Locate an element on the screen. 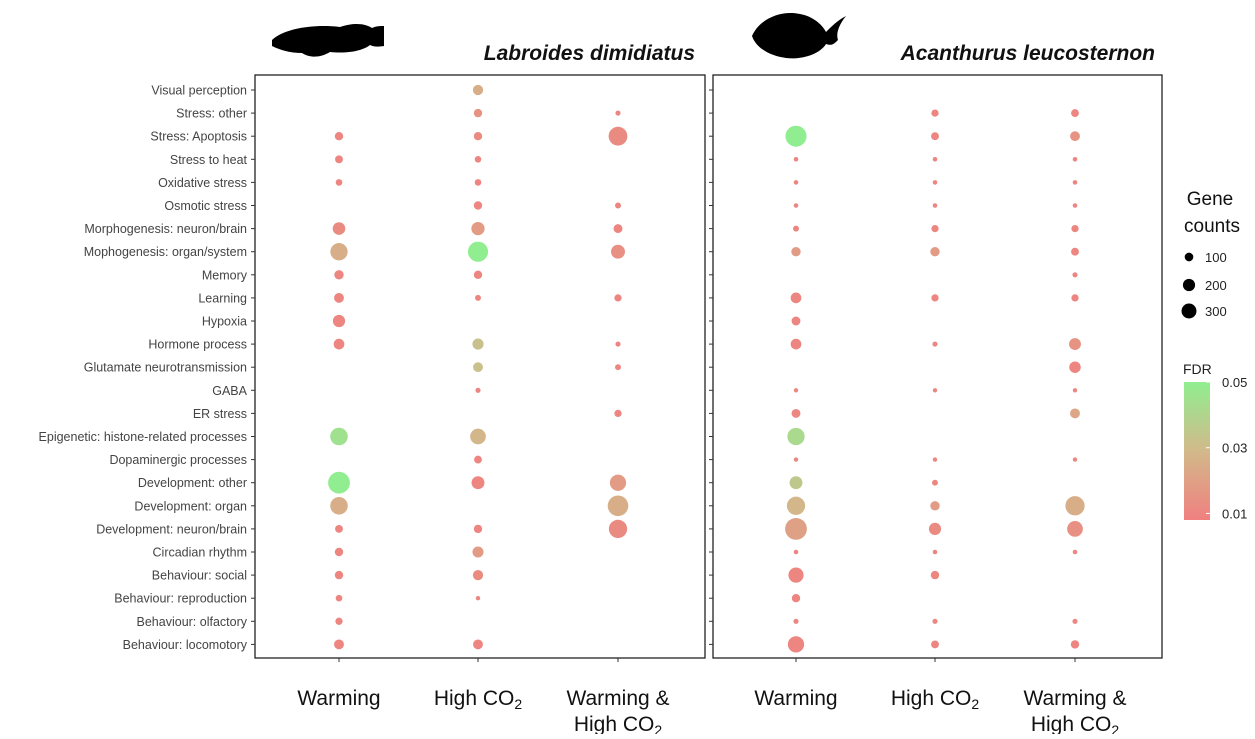 The height and width of the screenshot is (739, 1255). x-tick-label-line2: High CO2 is located at coordinates (618, 723).